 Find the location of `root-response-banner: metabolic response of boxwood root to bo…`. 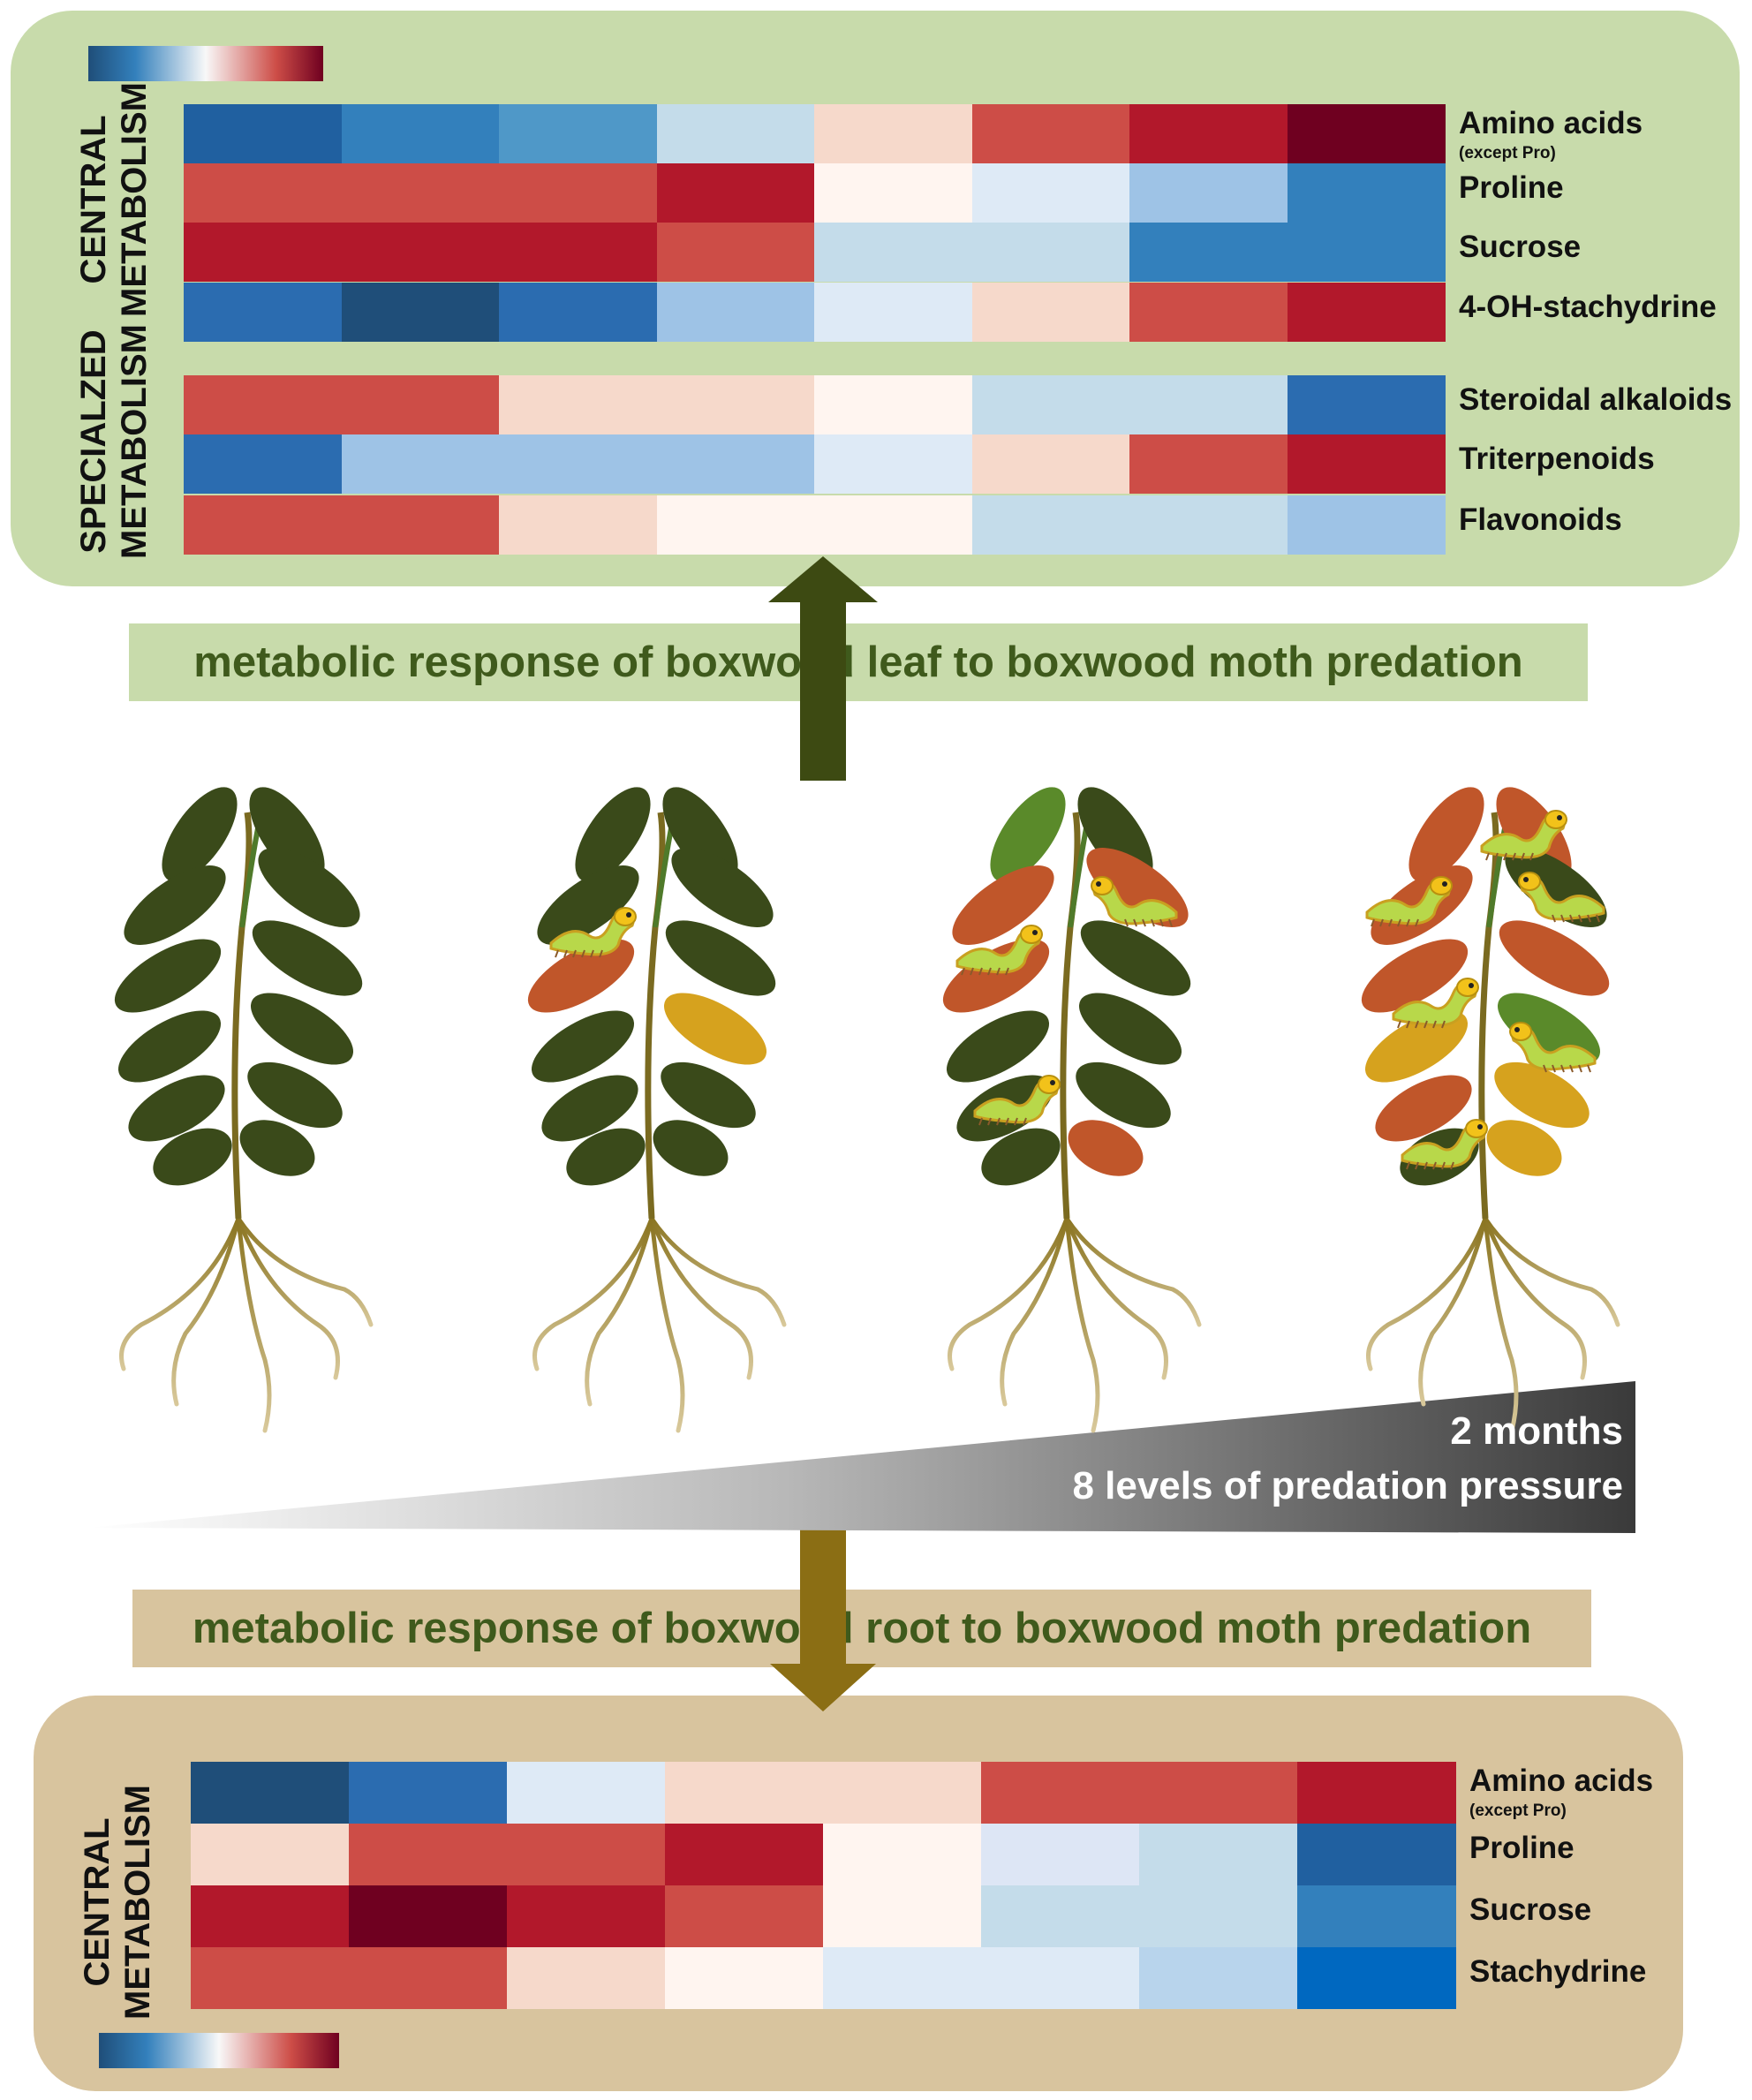

root-response-banner: metabolic response of boxwood root to bo… is located at coordinates (861, 1629).